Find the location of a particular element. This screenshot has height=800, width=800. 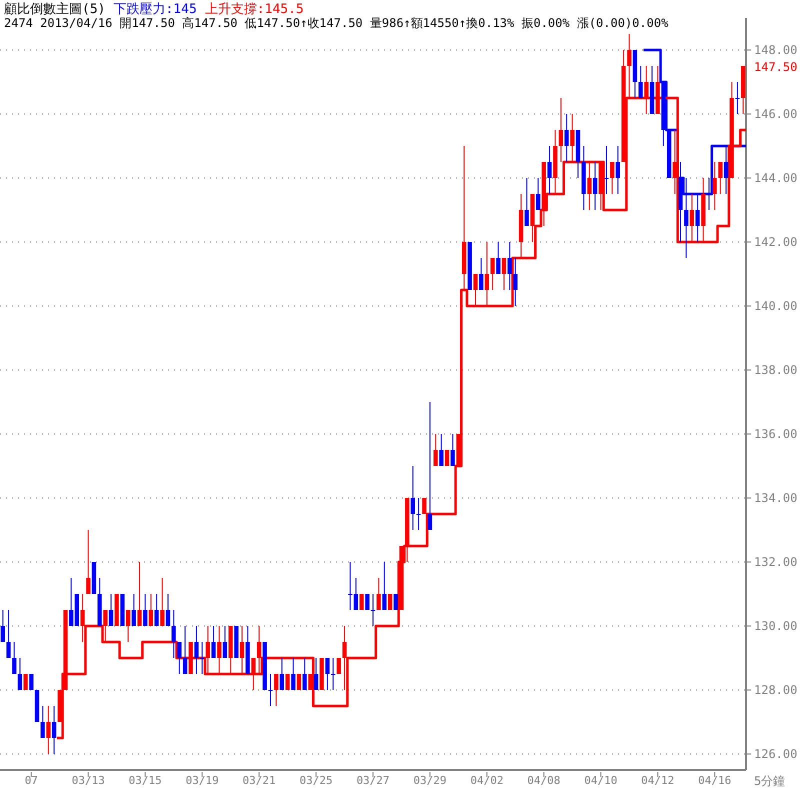

x-tick-label: 03/13 is located at coordinates (88, 780).